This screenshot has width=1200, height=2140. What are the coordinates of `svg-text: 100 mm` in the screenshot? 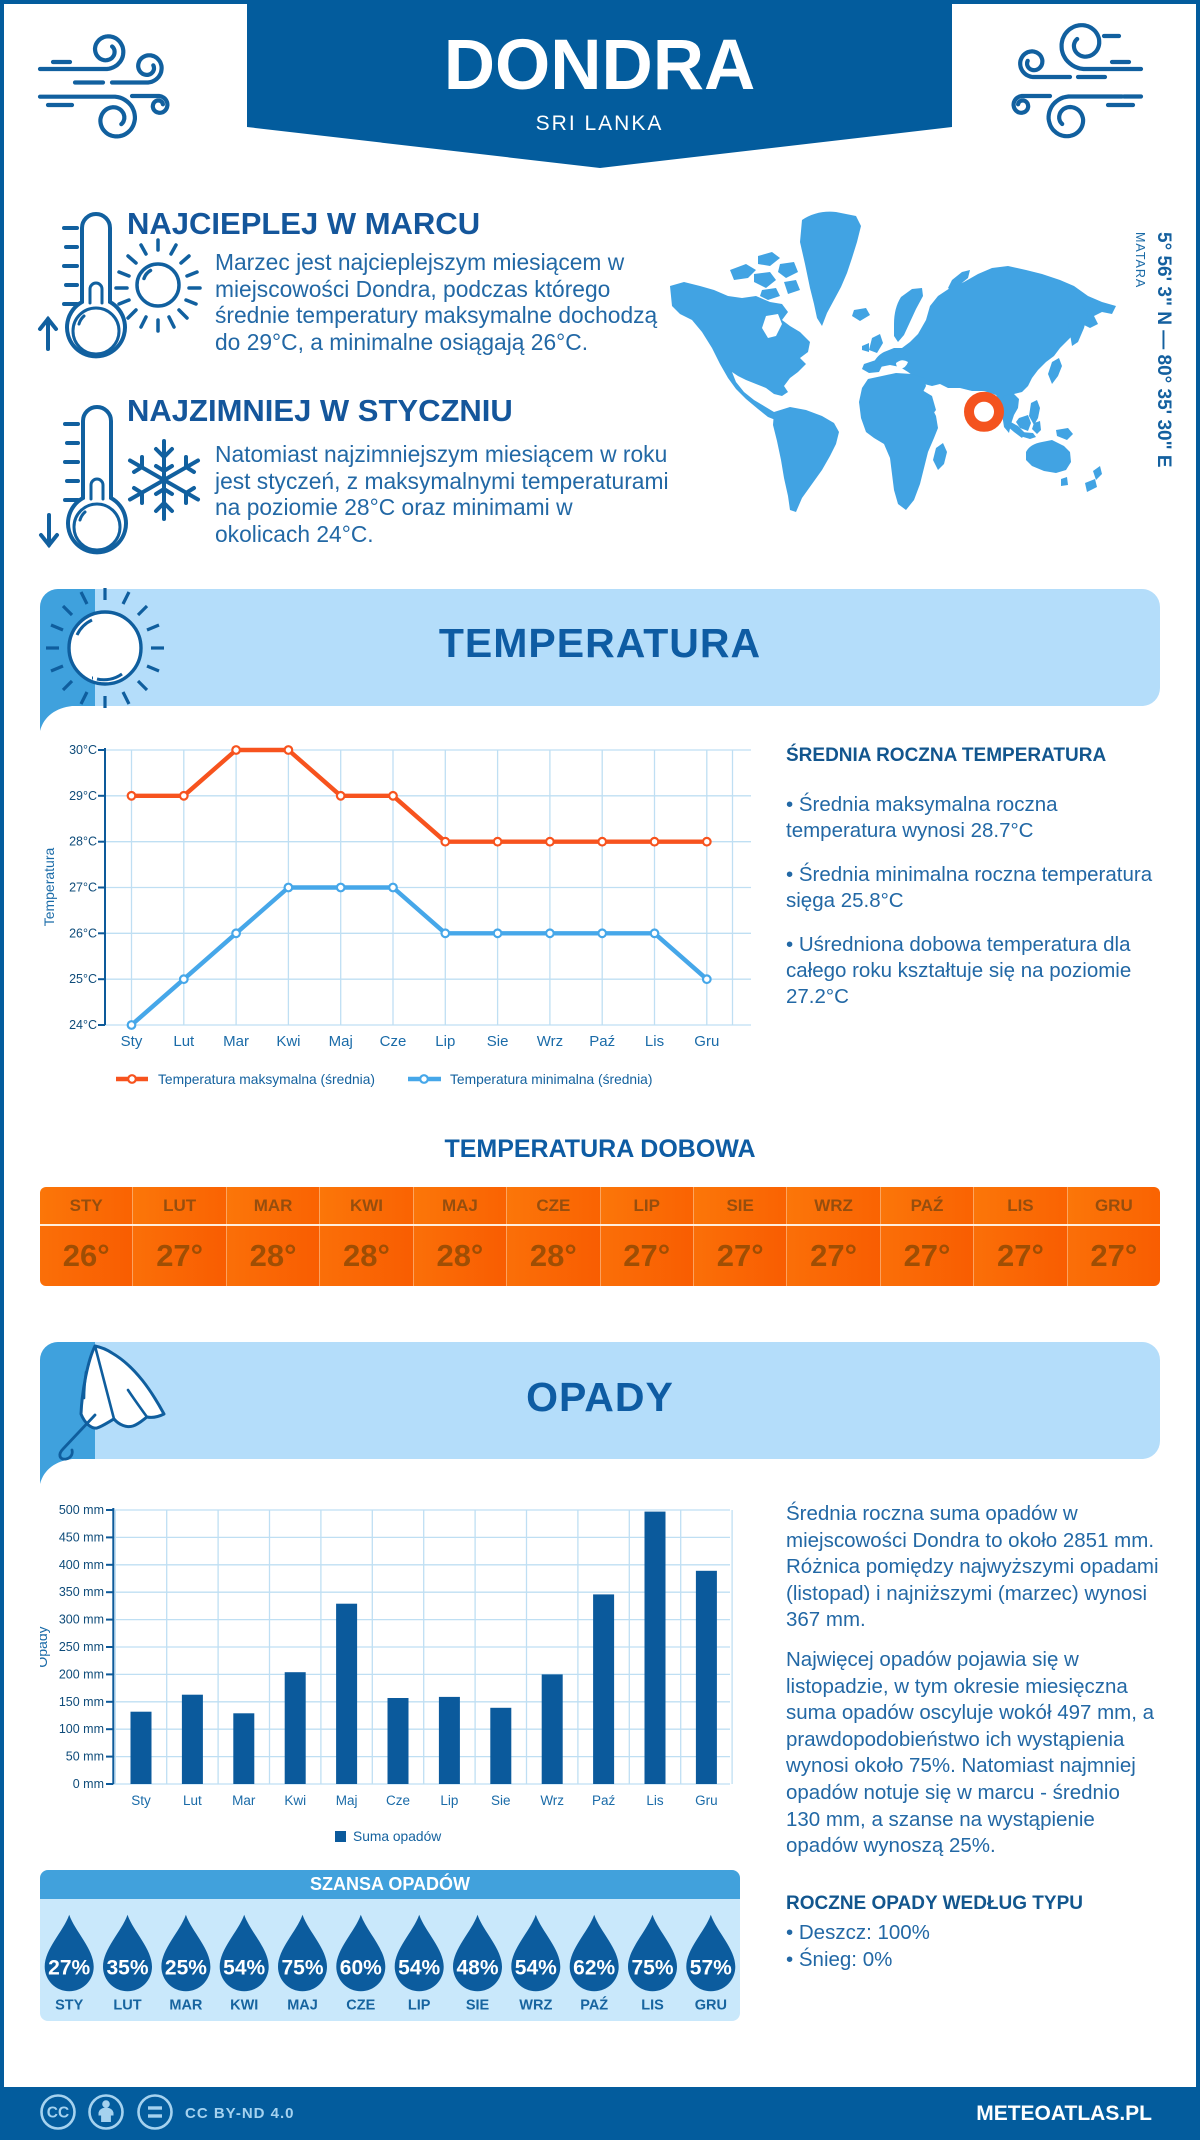 It's located at (81, 1729).